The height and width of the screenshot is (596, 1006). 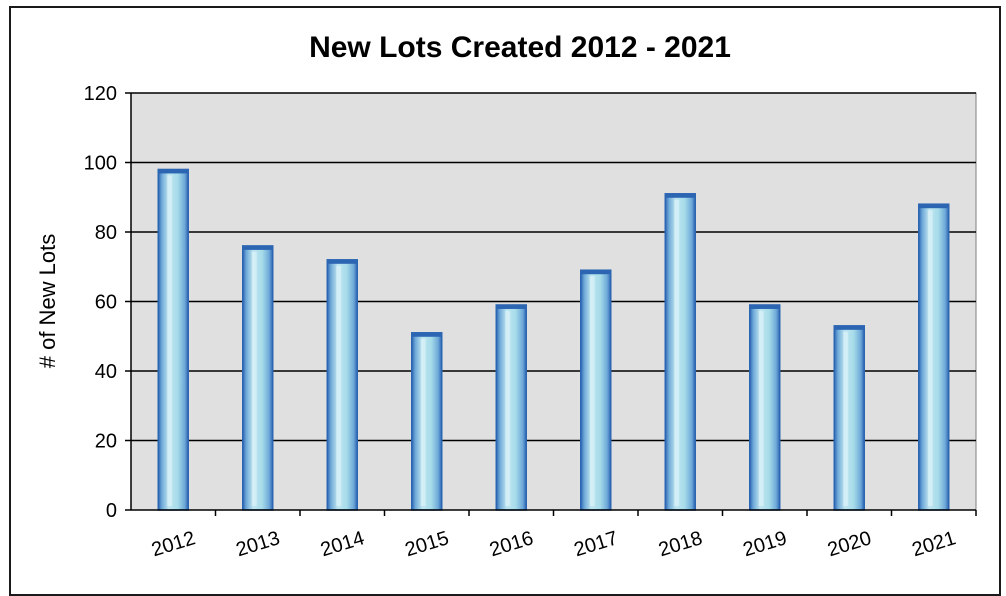 I want to click on x-tick-label: 2019, so click(x=765, y=544).